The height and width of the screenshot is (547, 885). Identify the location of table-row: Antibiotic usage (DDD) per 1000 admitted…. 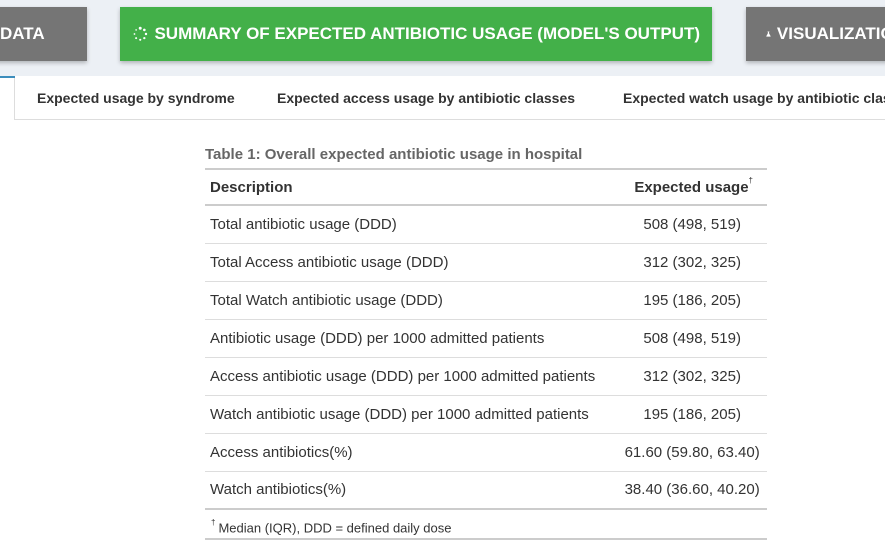
(486, 338).